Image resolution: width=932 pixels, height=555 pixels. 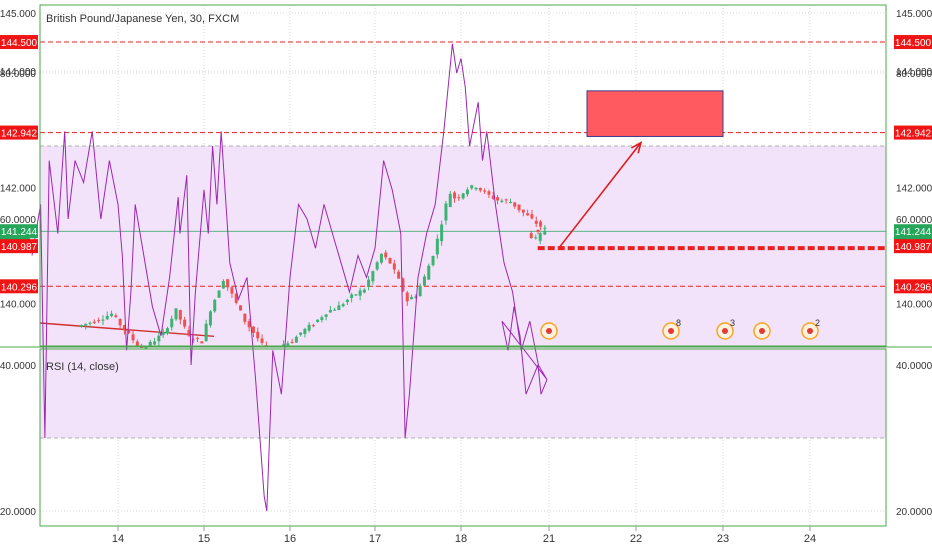 What do you see at coordinates (817, 323) in the screenshot?
I see `event-count: 2` at bounding box center [817, 323].